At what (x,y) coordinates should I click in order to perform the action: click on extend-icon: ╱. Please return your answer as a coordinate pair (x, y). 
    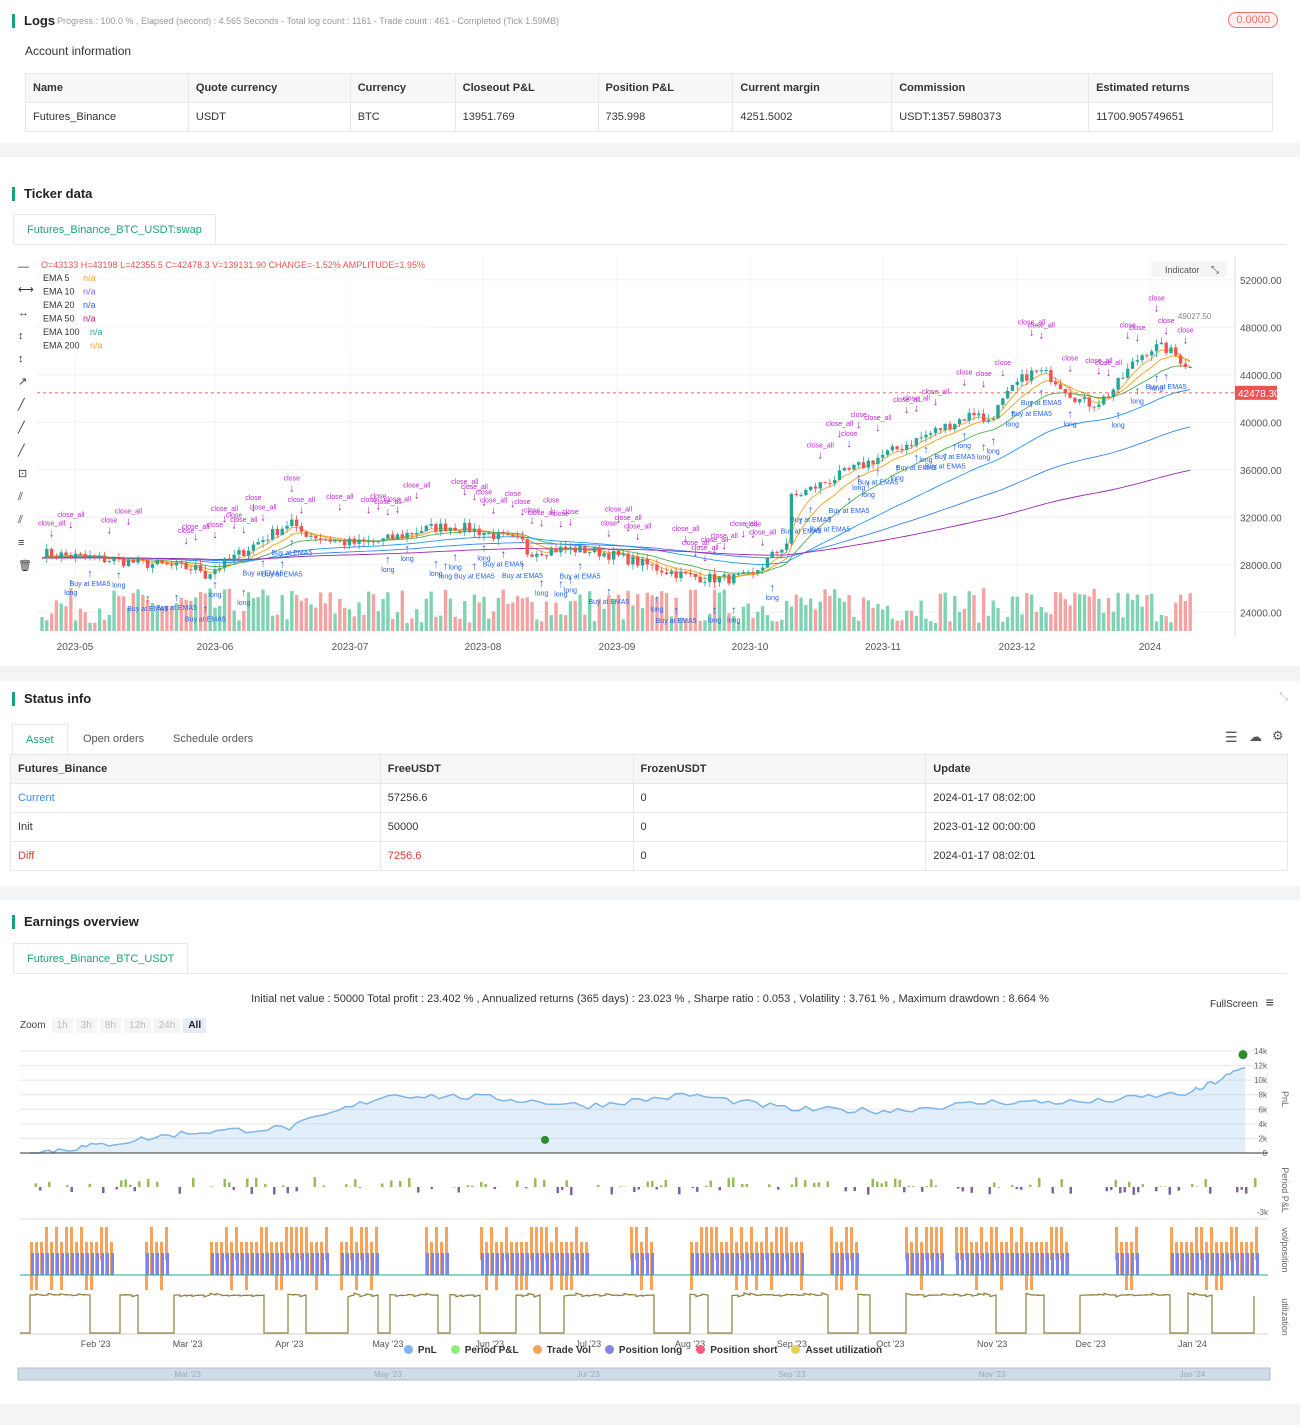
    Looking at the image, I should click on (21, 450).